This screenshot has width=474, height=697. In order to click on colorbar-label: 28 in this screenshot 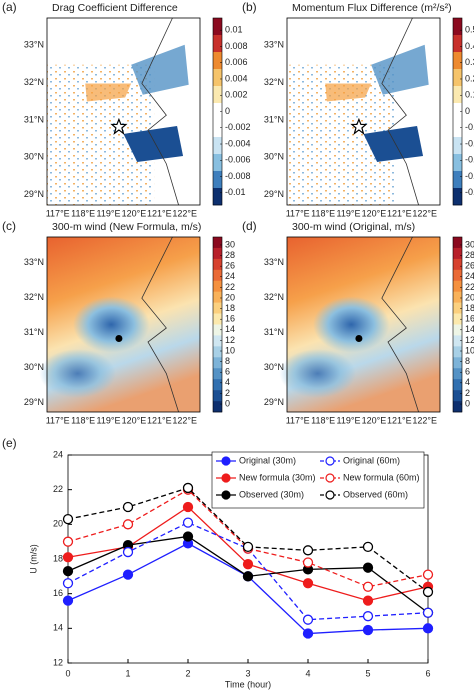, I will do `click(230, 255)`.